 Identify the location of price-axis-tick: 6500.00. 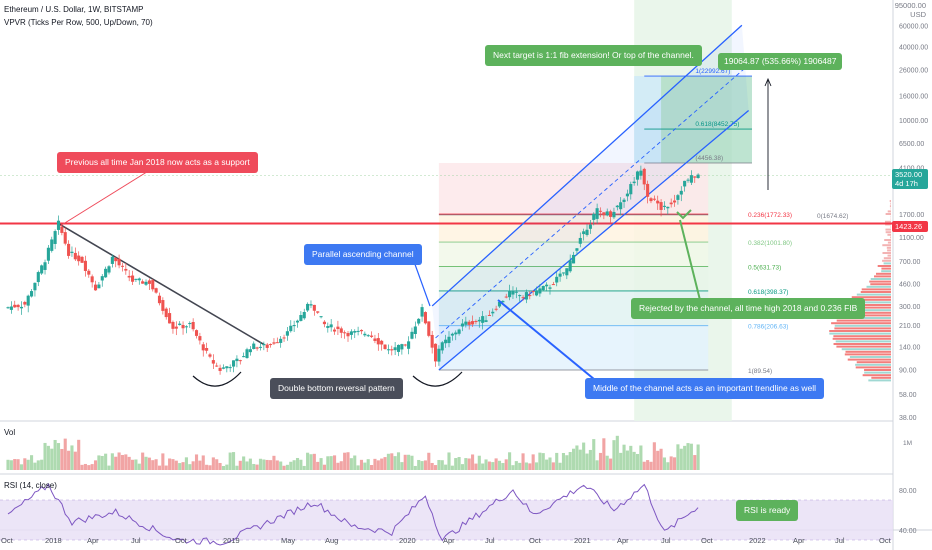
(911, 144).